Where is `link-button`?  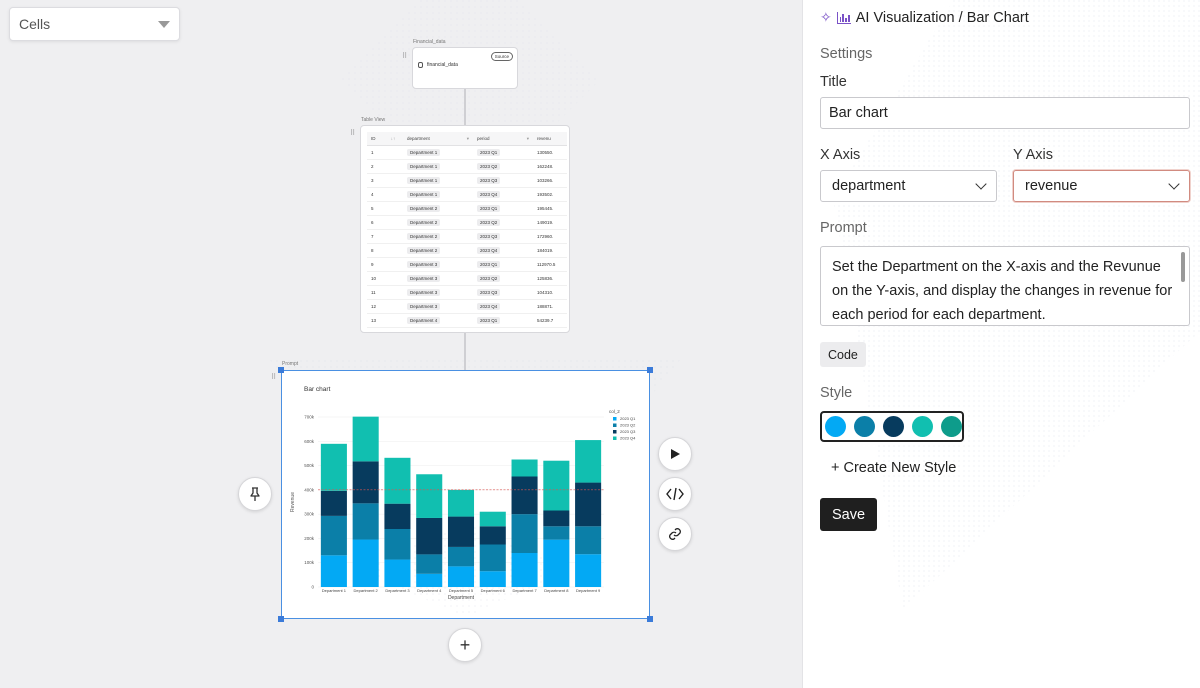
link-button is located at coordinates (675, 534).